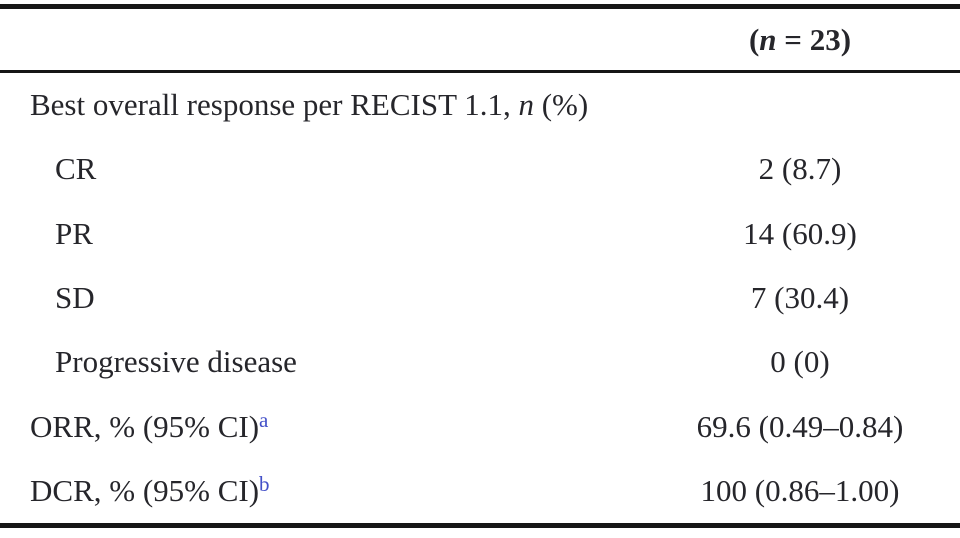 The height and width of the screenshot is (538, 960). I want to click on table-row-cr: CR 2 (8.7), so click(480, 169).